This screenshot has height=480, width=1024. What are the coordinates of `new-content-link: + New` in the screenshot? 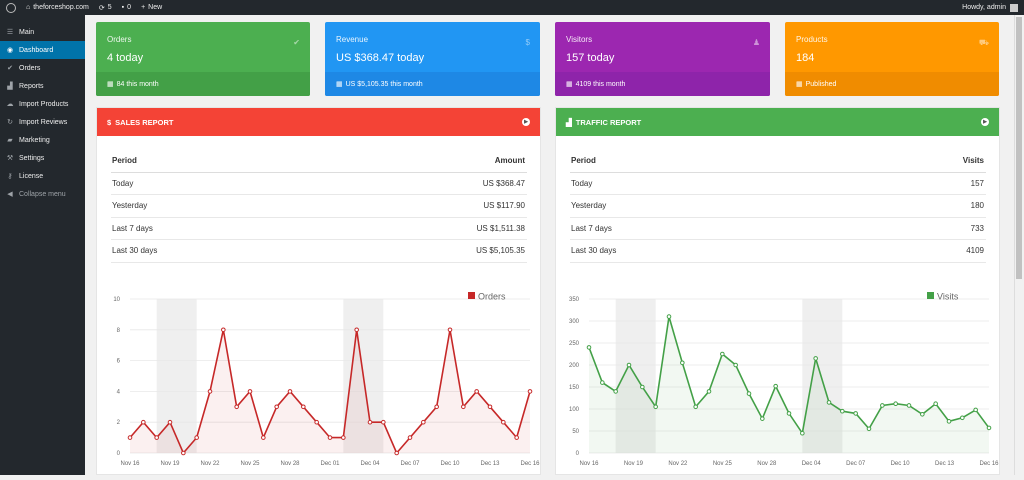 It's located at (151, 7).